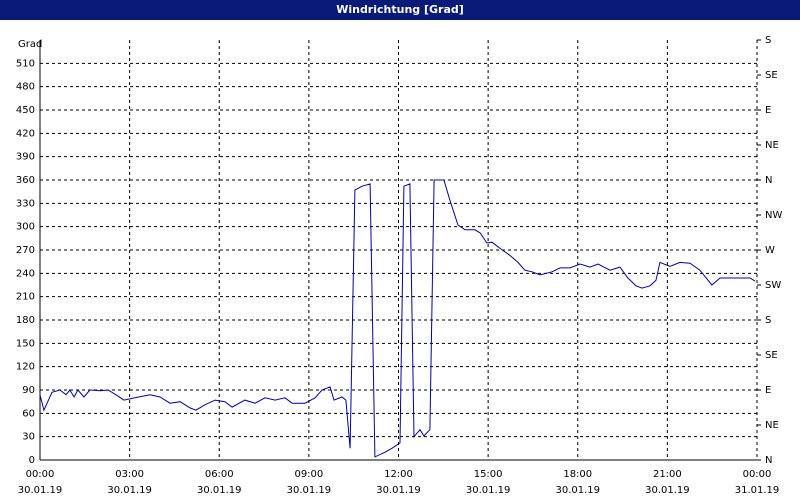  I want to click on y2-tick-label: W, so click(770, 250).